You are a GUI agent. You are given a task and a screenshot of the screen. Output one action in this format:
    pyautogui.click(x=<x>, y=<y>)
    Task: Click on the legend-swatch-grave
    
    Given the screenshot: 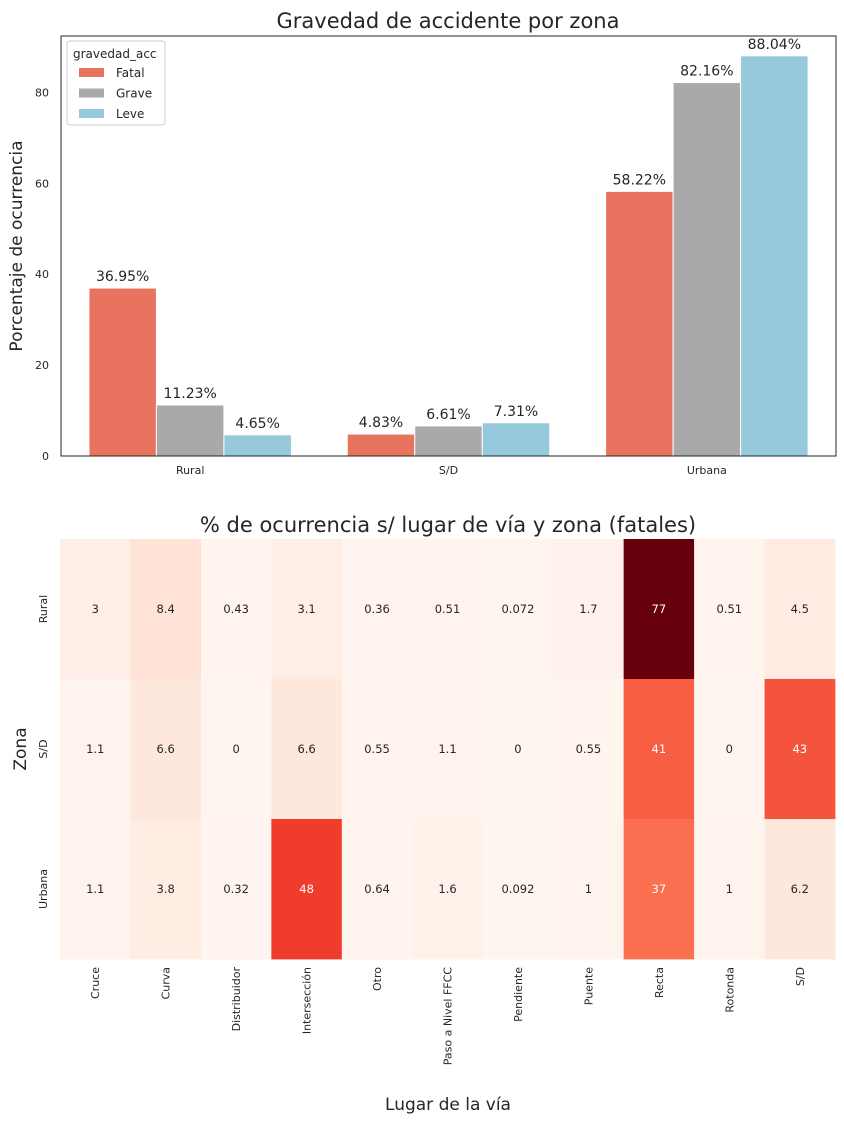 What is the action you would take?
    pyautogui.click(x=91, y=93)
    